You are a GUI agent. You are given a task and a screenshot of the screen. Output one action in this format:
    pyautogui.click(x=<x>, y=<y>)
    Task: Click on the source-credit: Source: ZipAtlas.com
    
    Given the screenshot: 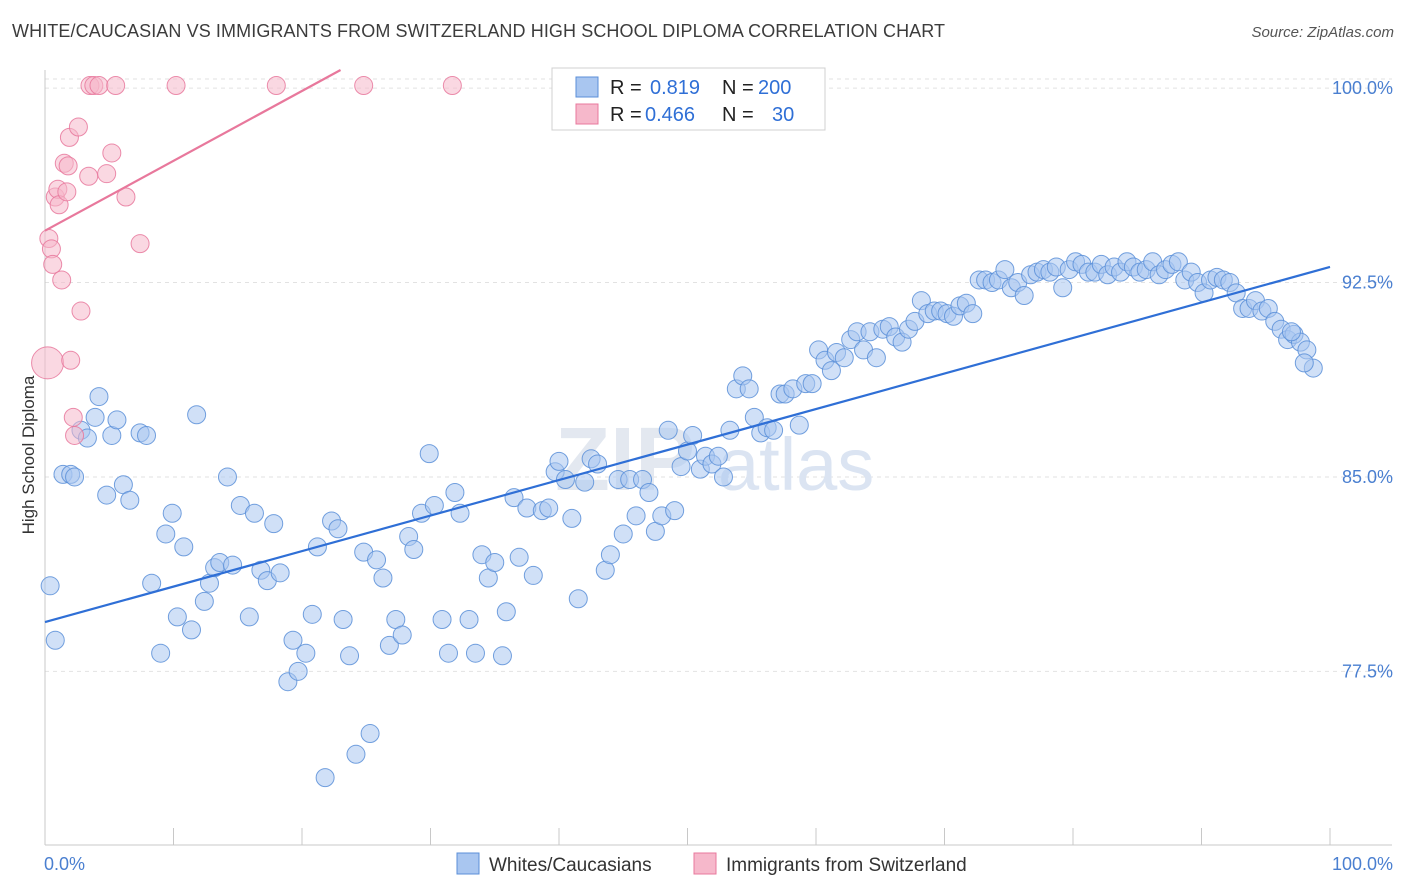 What is the action you would take?
    pyautogui.click(x=1322, y=32)
    